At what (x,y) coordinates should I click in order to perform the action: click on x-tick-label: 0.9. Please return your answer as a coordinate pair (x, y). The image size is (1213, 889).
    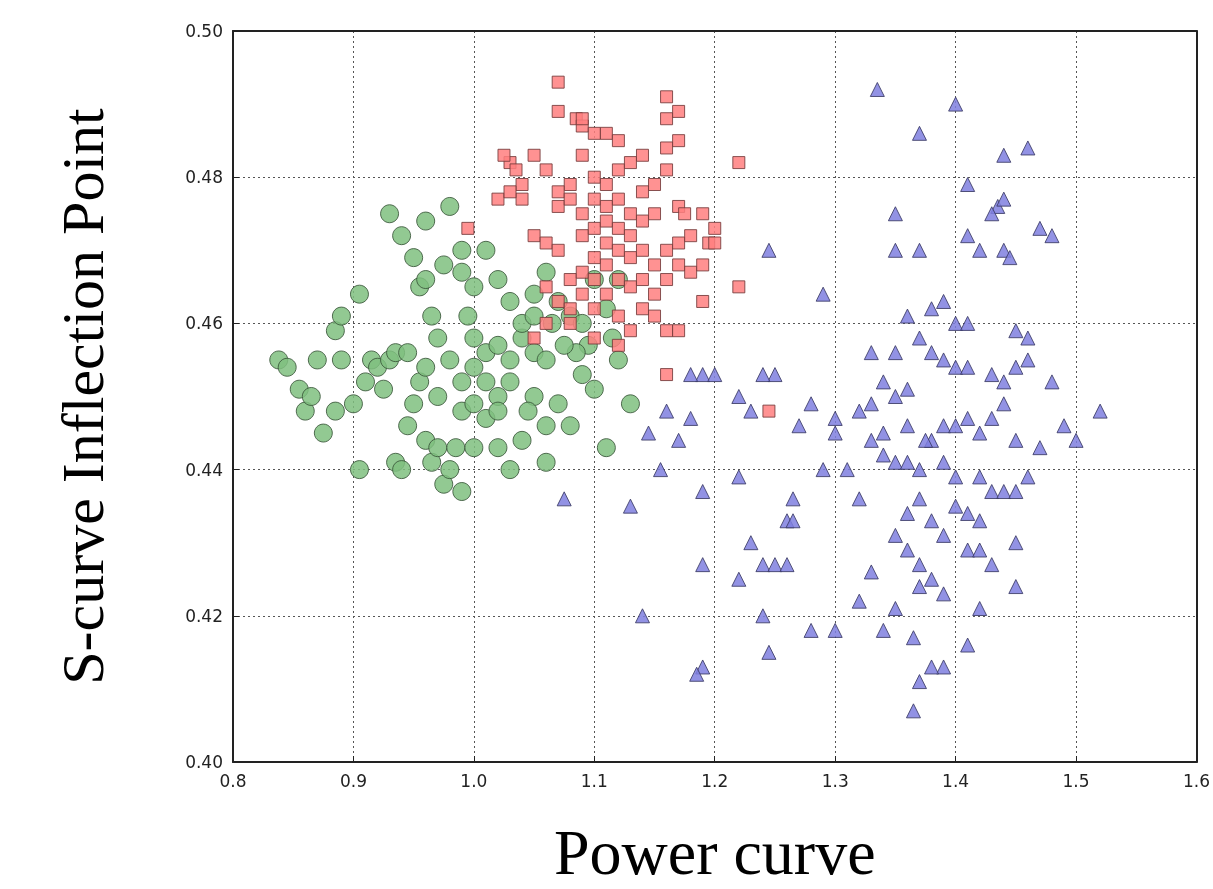
    Looking at the image, I should click on (353, 780).